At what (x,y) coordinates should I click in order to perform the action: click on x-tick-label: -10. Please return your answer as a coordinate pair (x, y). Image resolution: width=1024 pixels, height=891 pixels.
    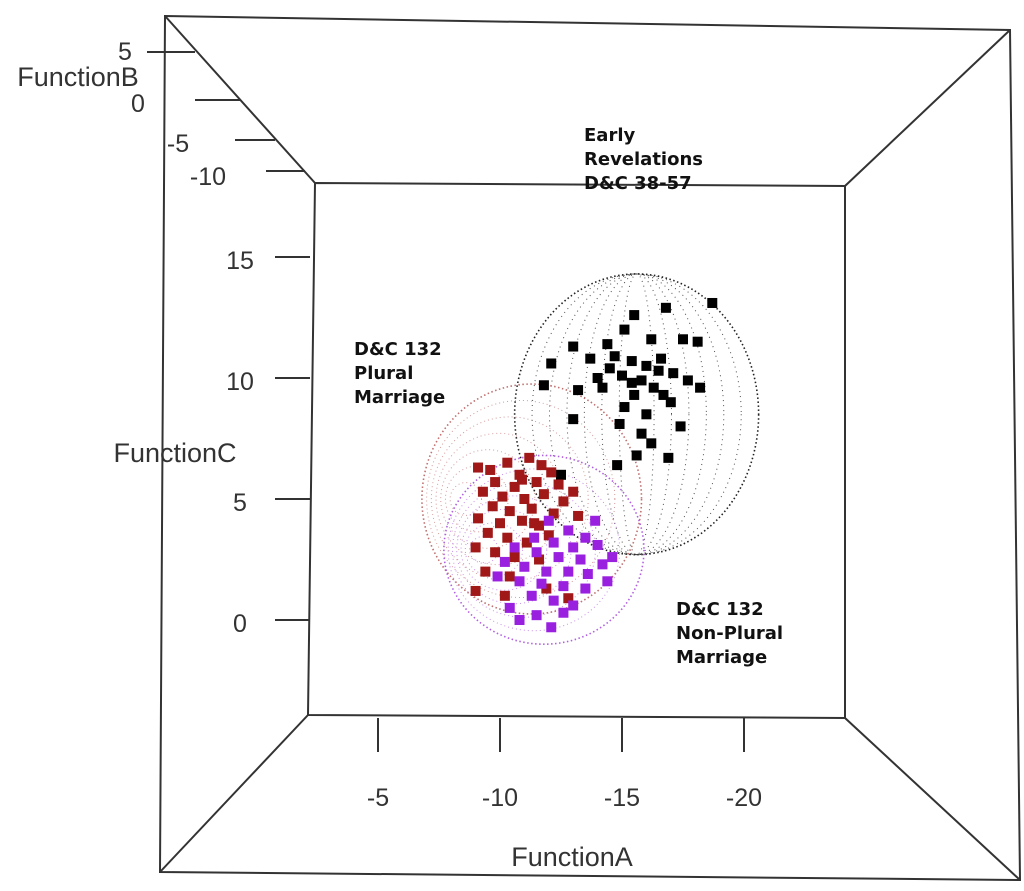
    Looking at the image, I should click on (500, 798).